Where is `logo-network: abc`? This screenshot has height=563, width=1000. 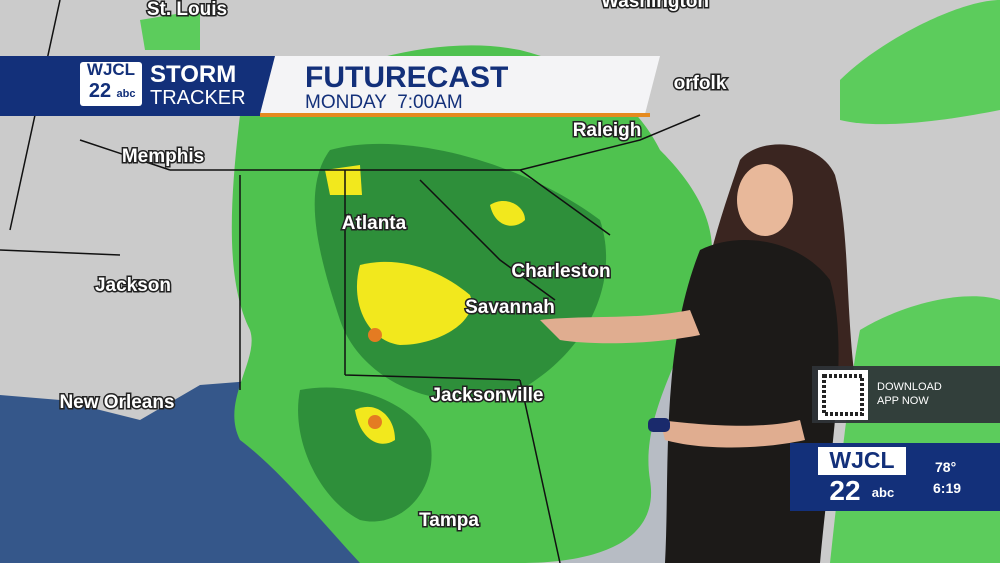
logo-network: abc is located at coordinates (126, 94).